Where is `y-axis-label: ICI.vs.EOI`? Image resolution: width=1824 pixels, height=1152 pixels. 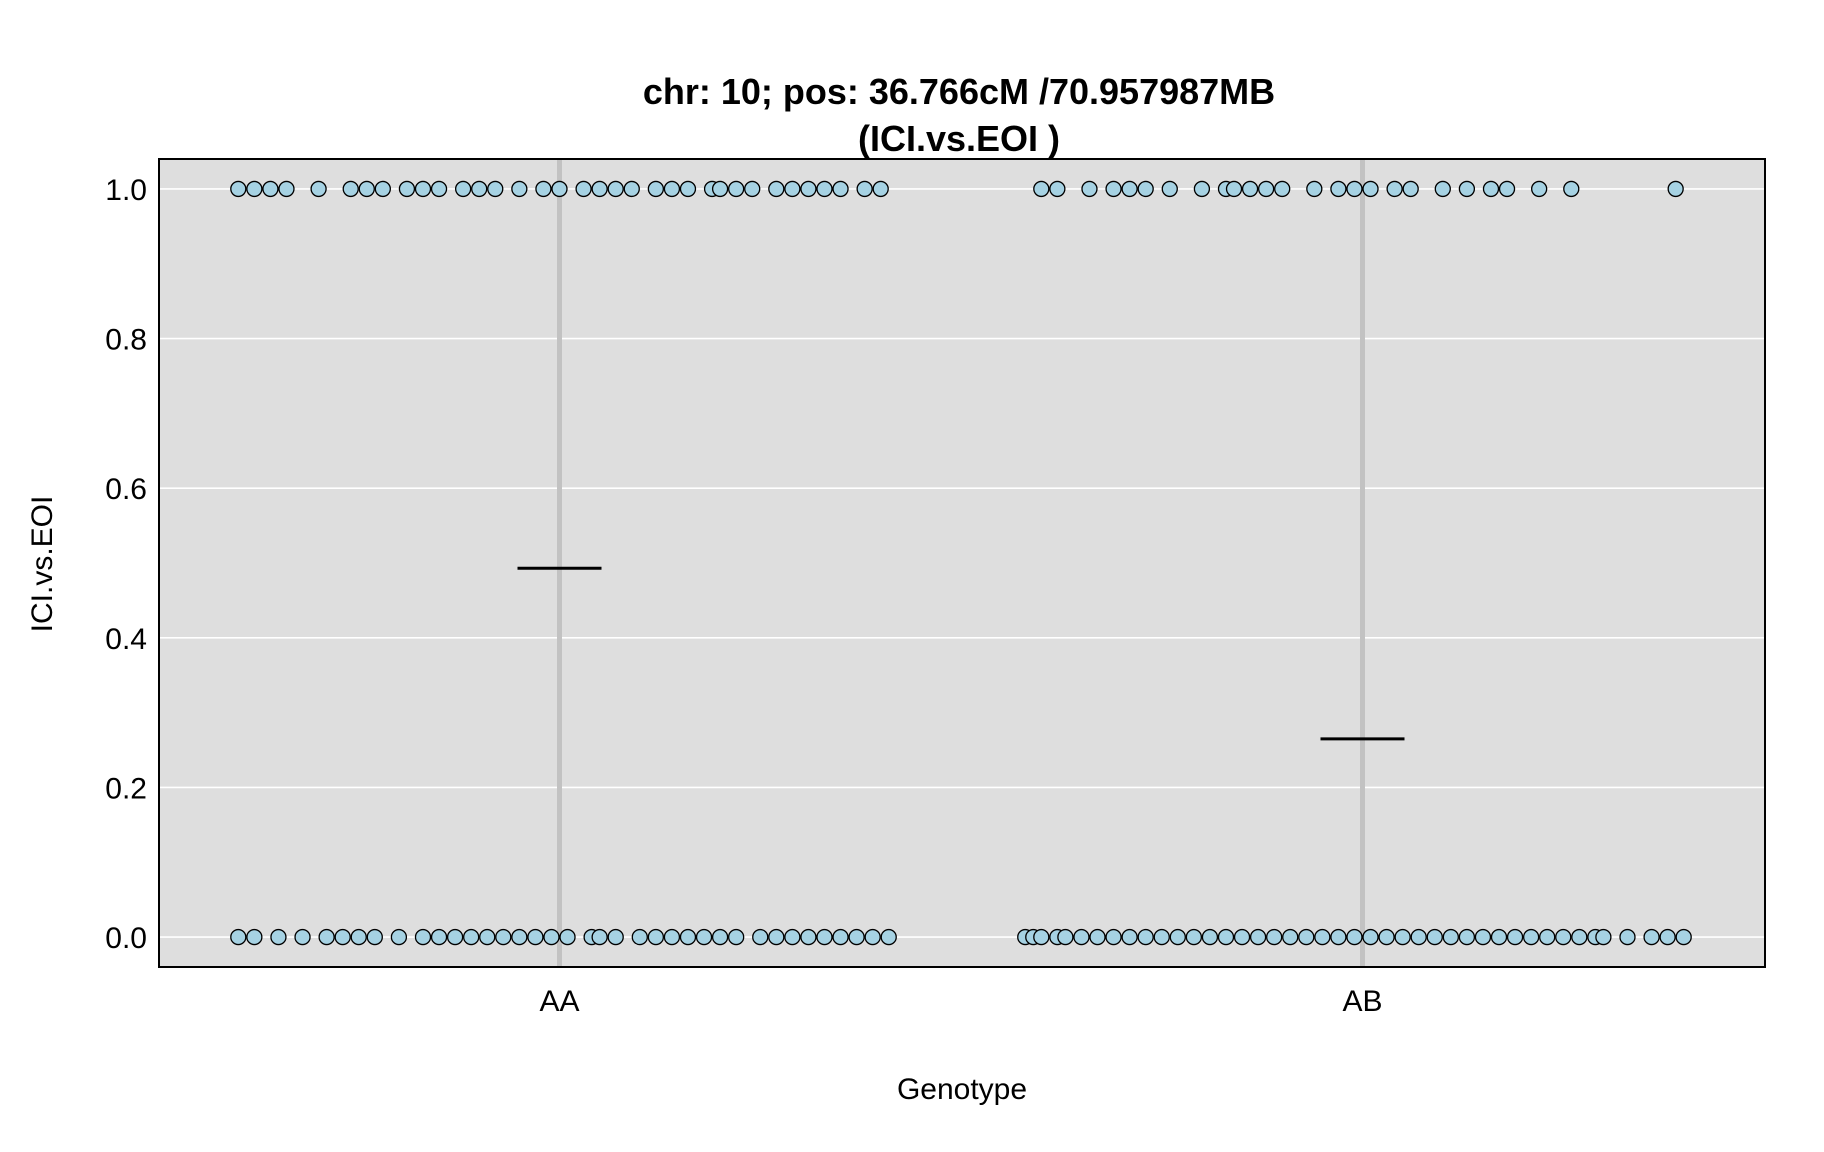 y-axis-label: ICI.vs.EOI is located at coordinates (42, 564).